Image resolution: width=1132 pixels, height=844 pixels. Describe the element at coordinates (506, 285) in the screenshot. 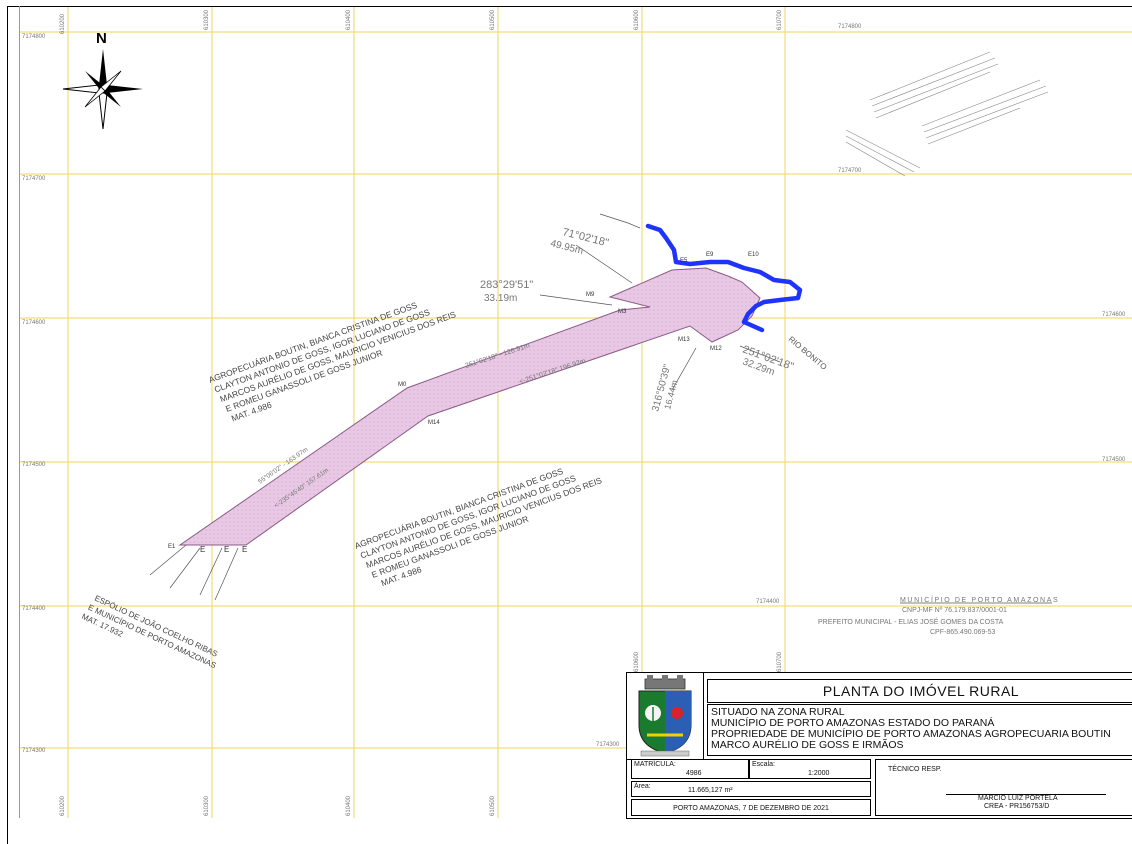

I see `bearing-2-angle: 283°29'51"` at that location.